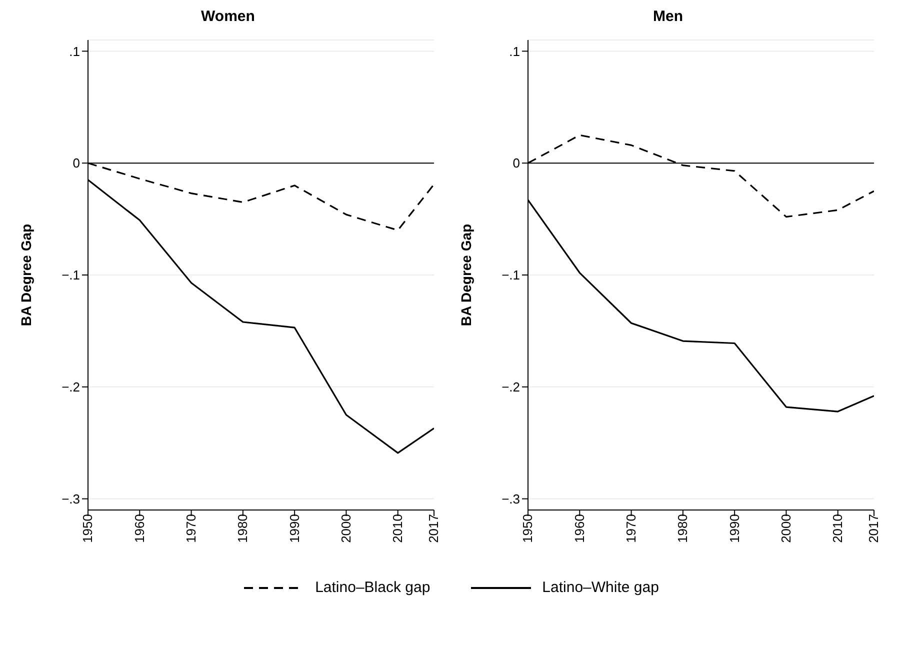  I want to click on chart-title: Men, so click(668, 17).